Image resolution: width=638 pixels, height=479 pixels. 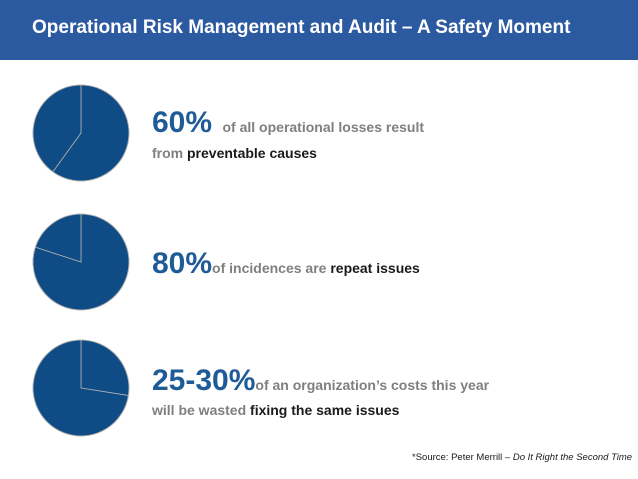 I want to click on stat-1-line-1: 60% of all operational losses result, so click(x=288, y=123).